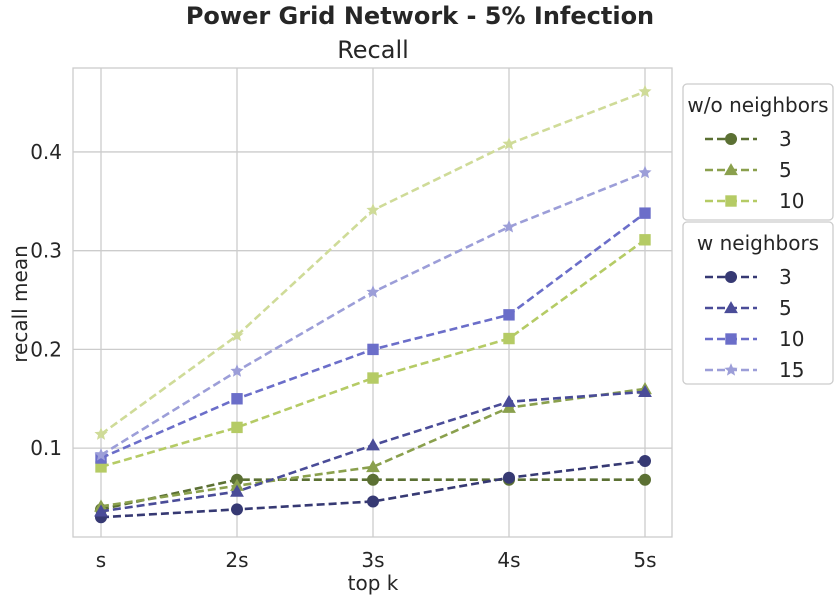  I want to click on x-tick-label: 5s, so click(644, 560).